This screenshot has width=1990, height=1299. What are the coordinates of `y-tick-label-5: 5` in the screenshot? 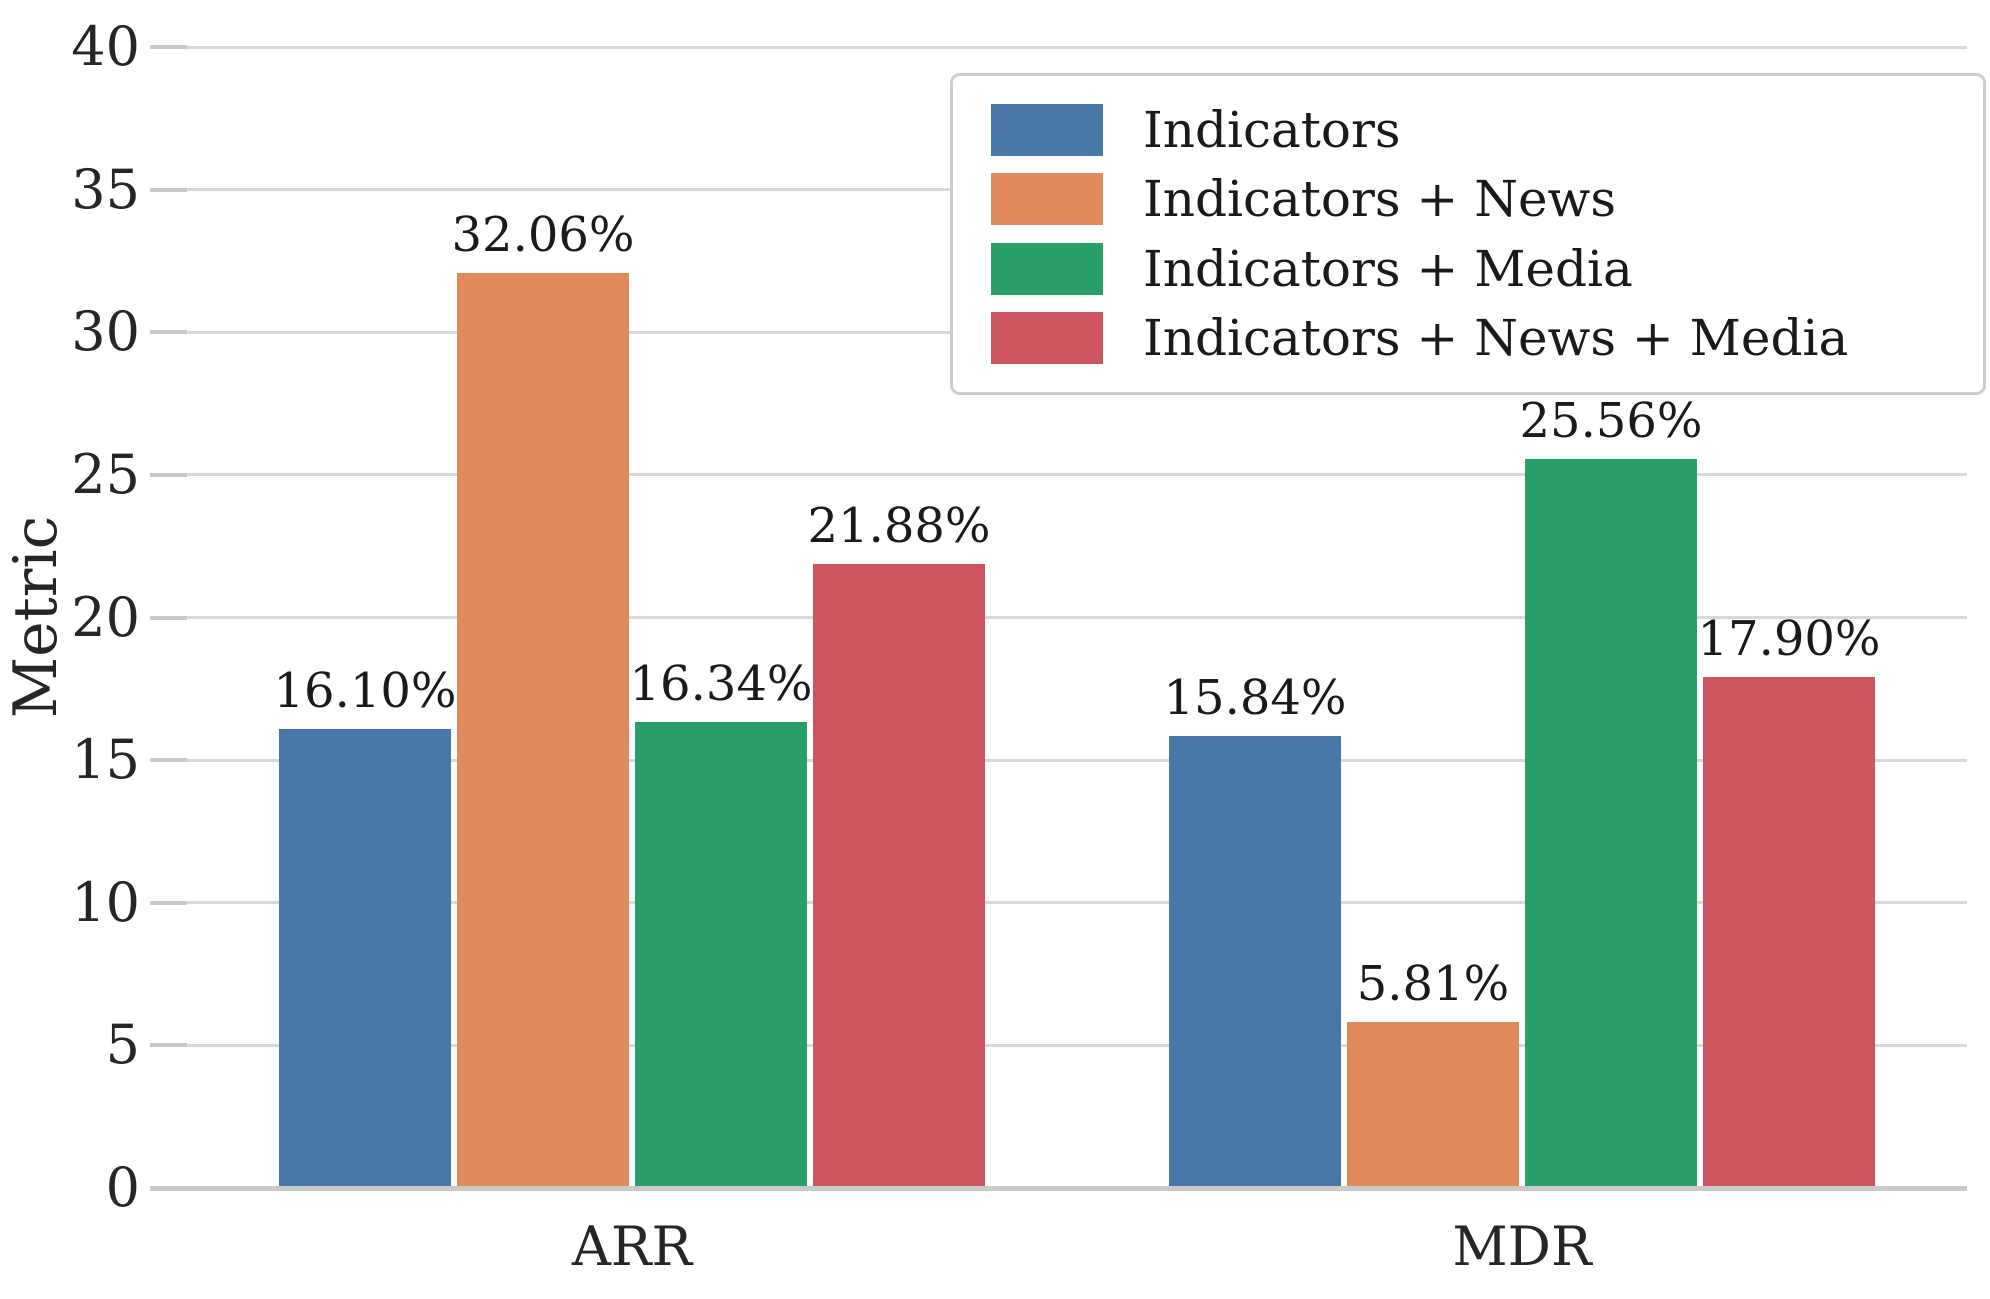 It's located at (122, 1045).